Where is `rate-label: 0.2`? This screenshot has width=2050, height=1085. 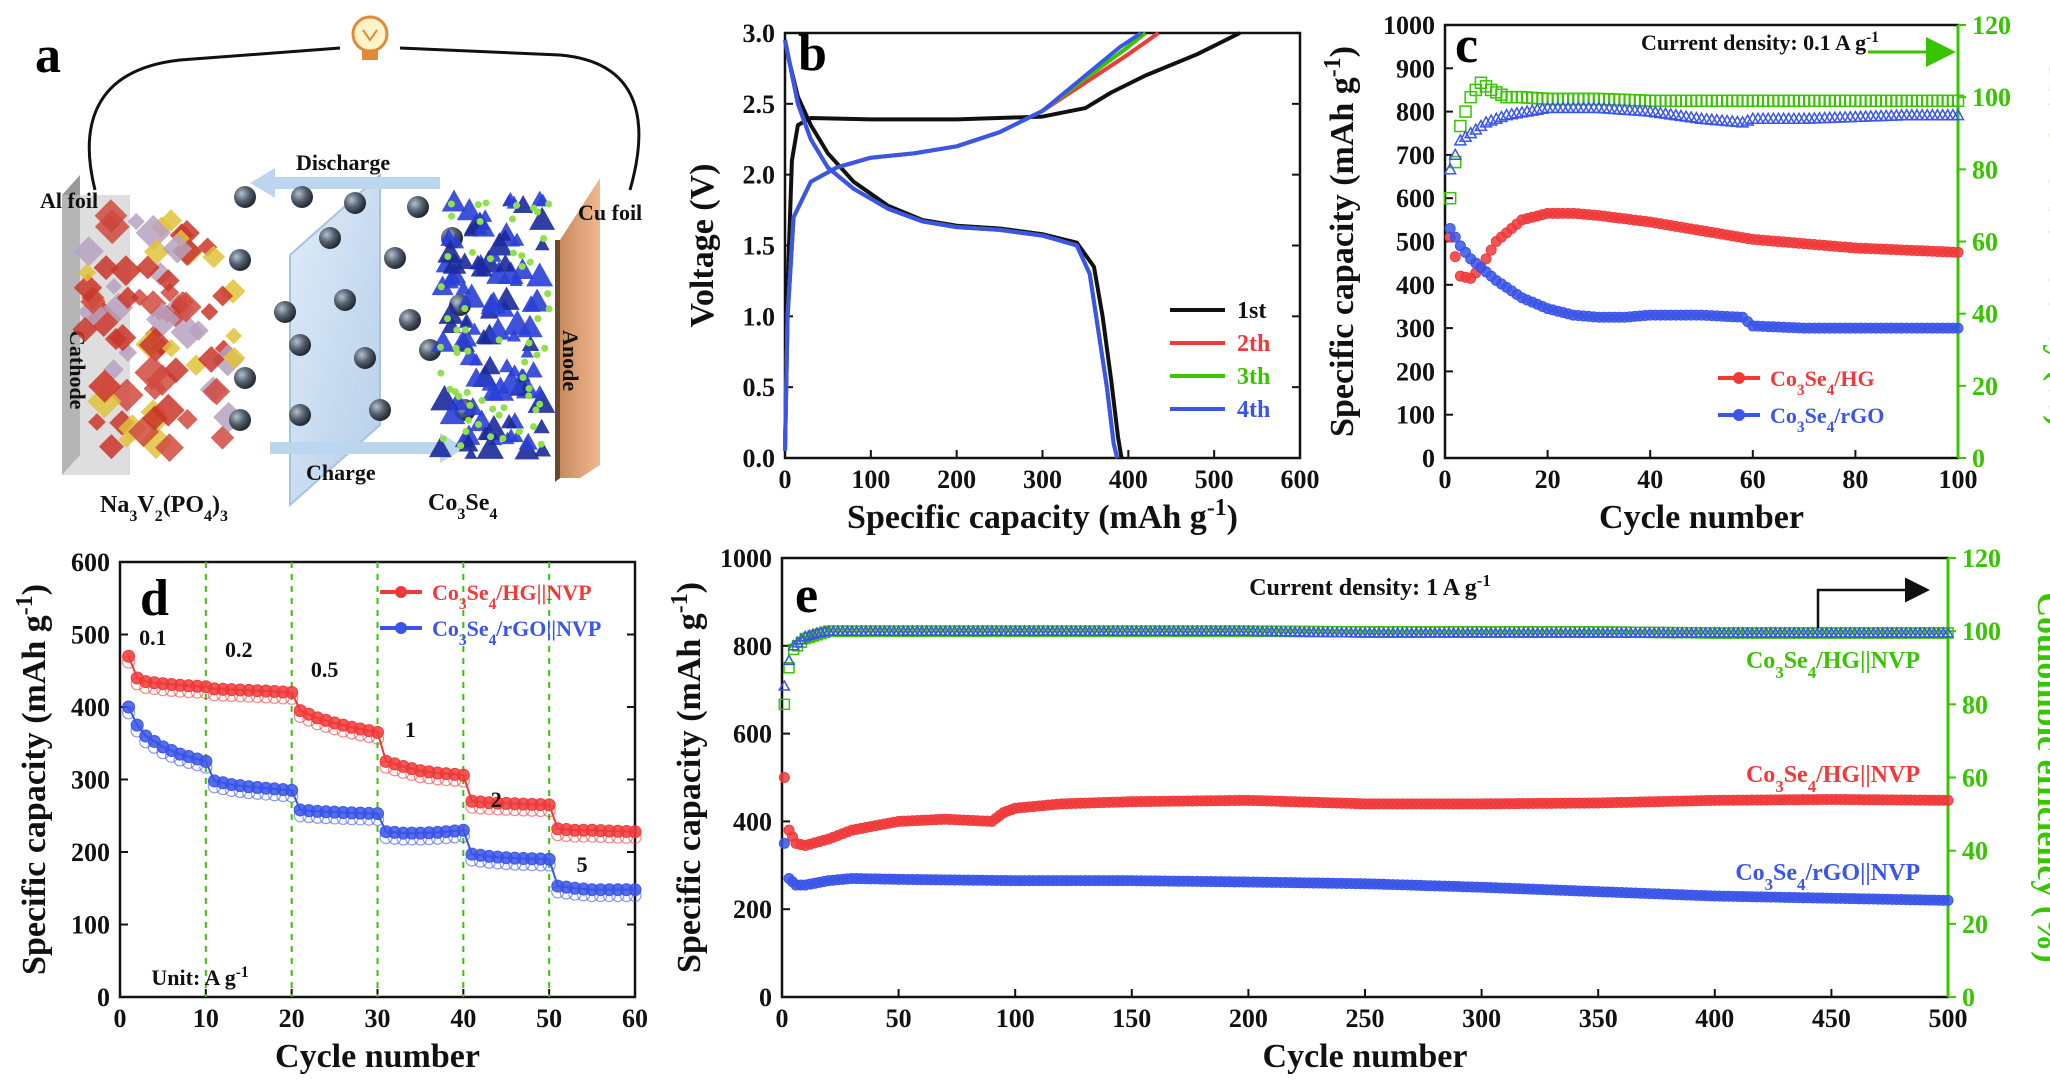
rate-label: 0.2 is located at coordinates (239, 649).